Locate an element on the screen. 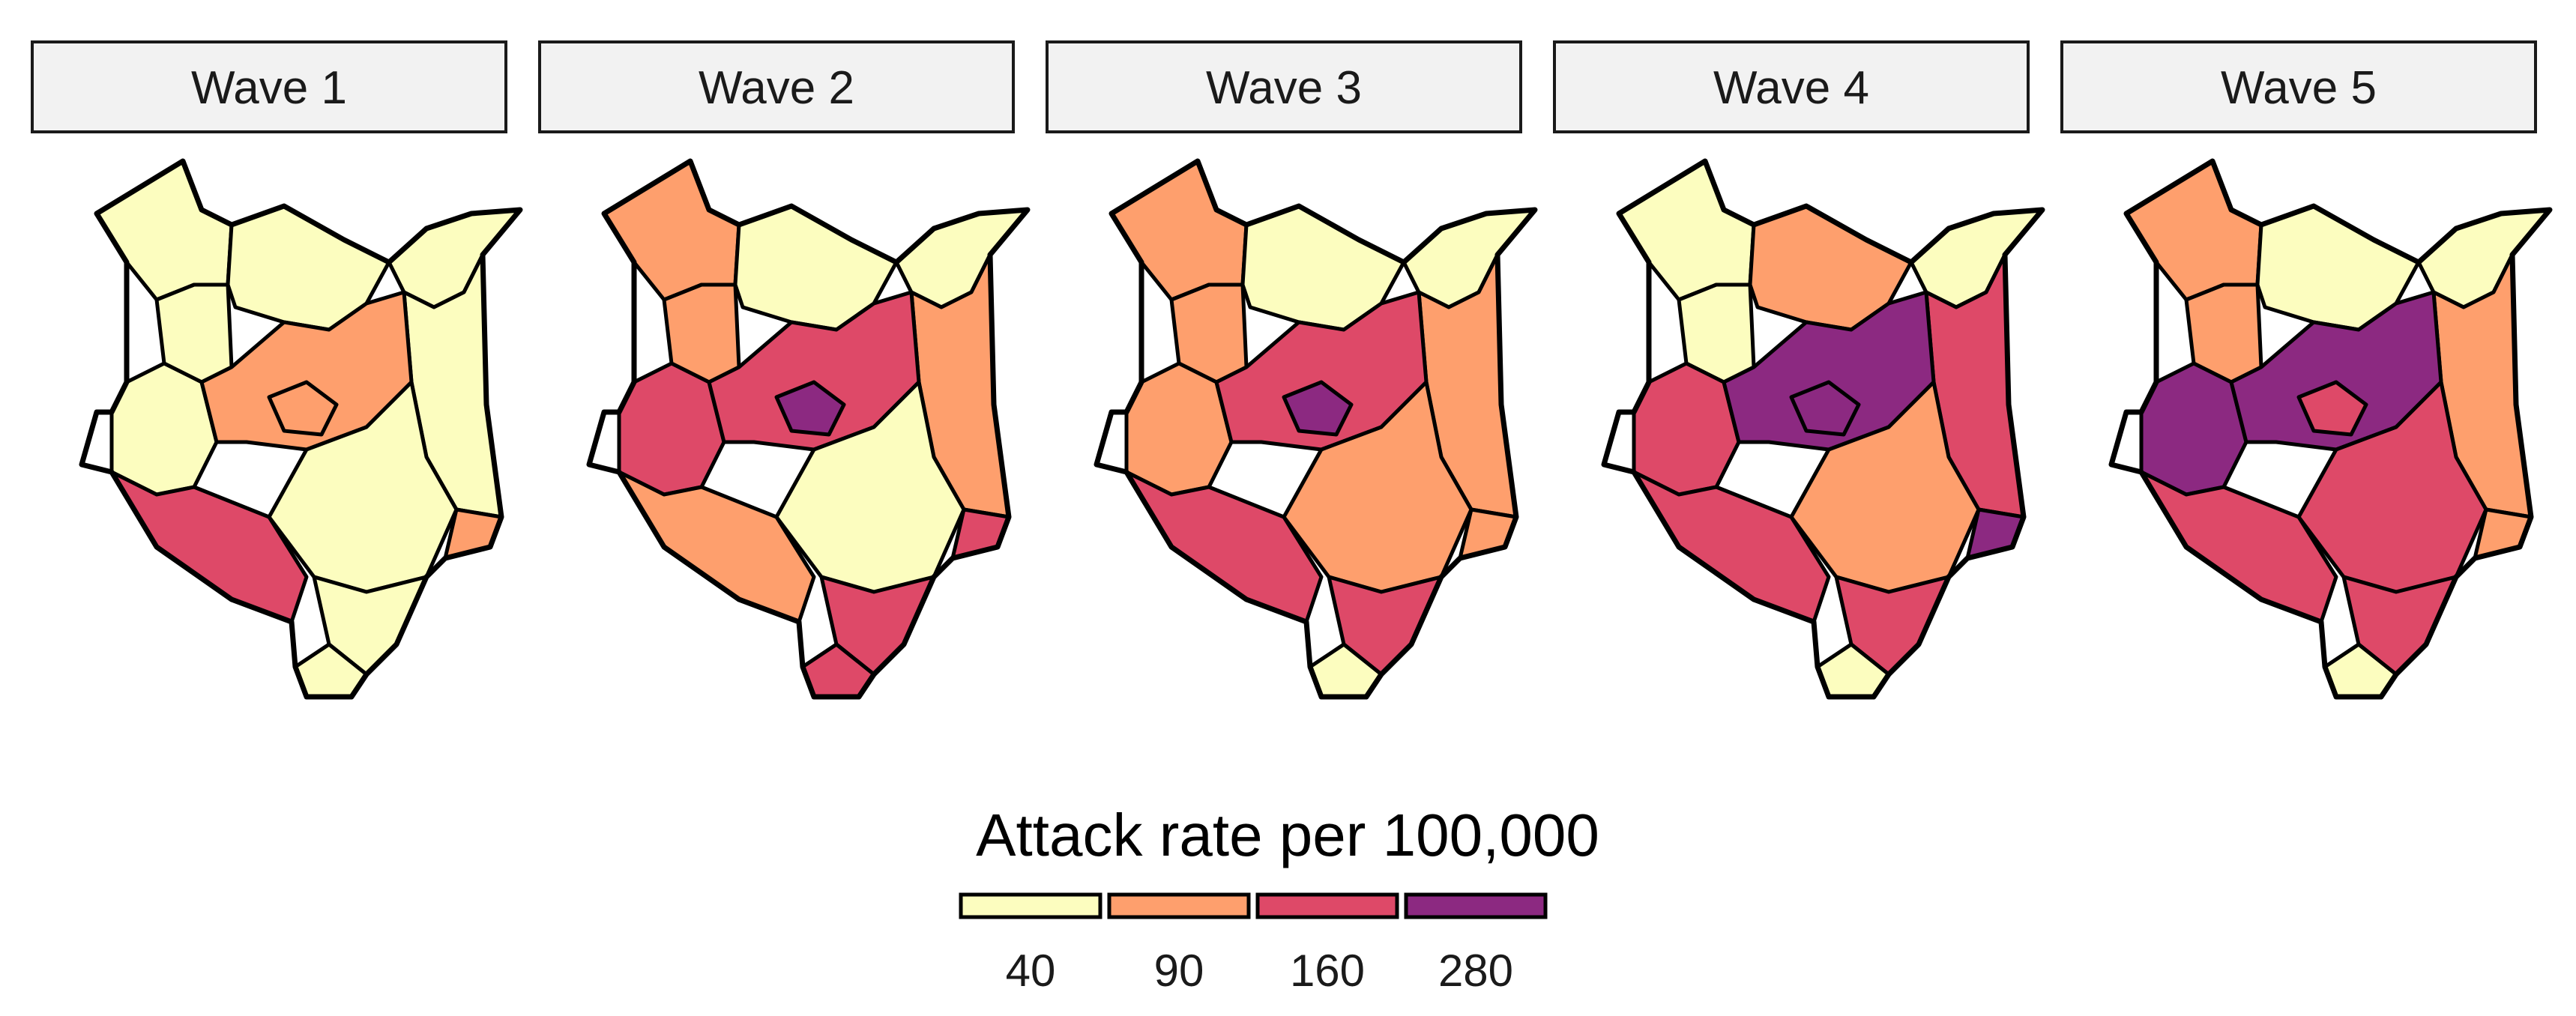  legend-label-160: 160 is located at coordinates (1327, 971).